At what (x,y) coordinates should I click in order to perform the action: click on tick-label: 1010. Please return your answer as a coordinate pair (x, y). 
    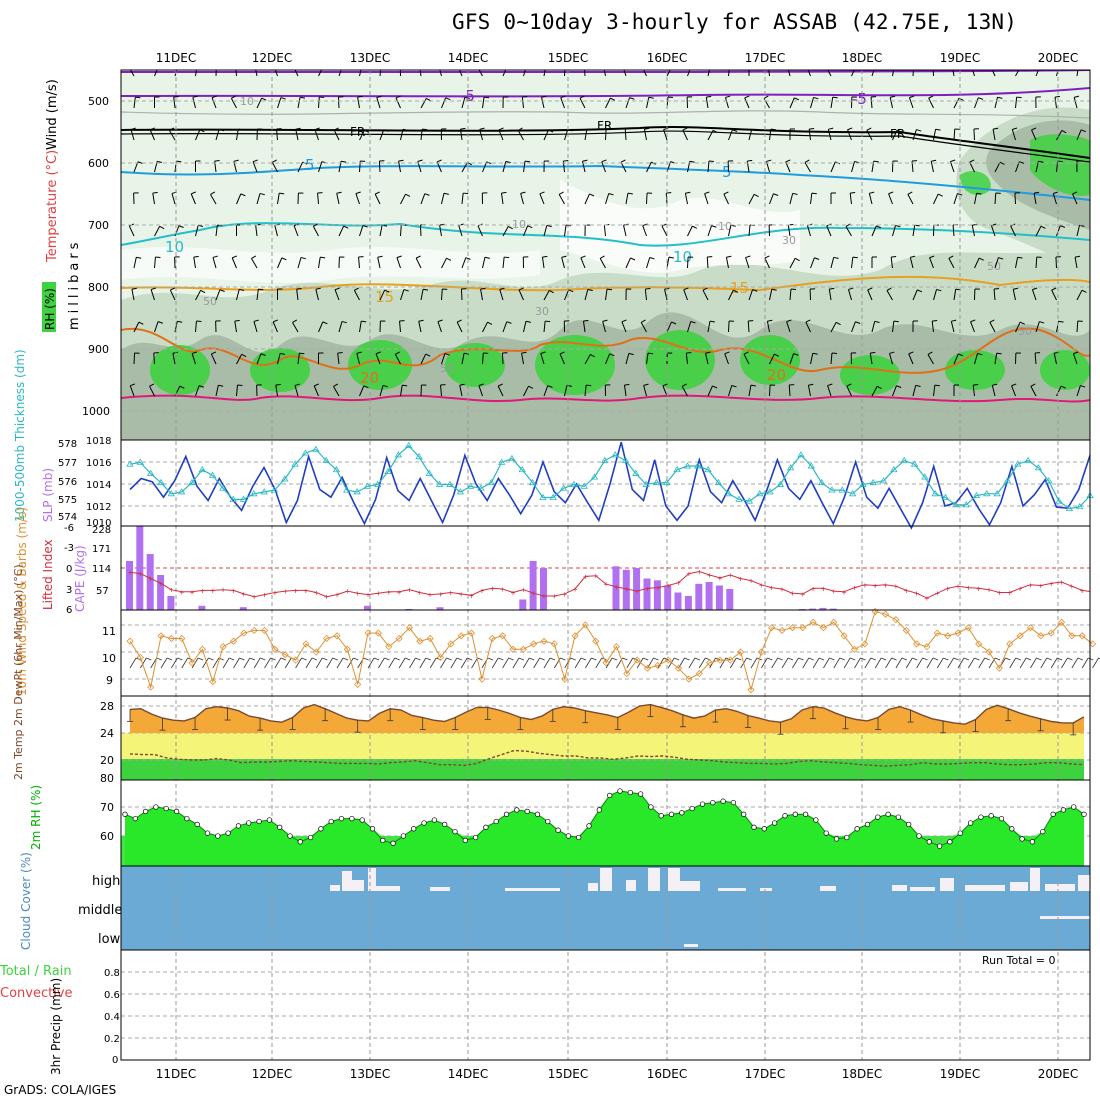
    Looking at the image, I should click on (98, 523).